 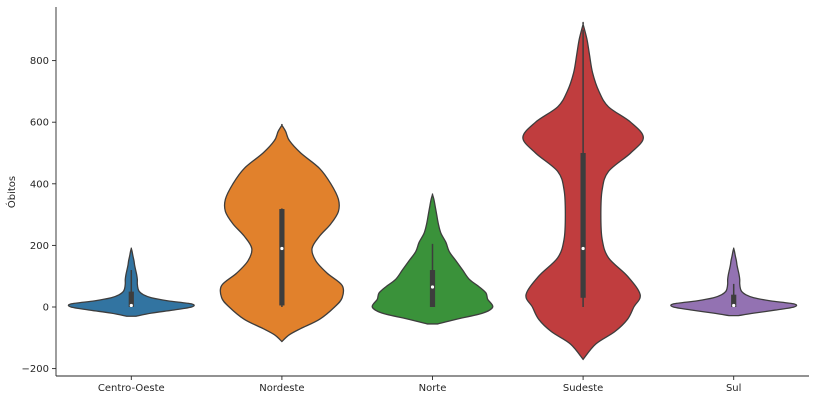 I want to click on x-tick-label: Norte, so click(x=433, y=388).